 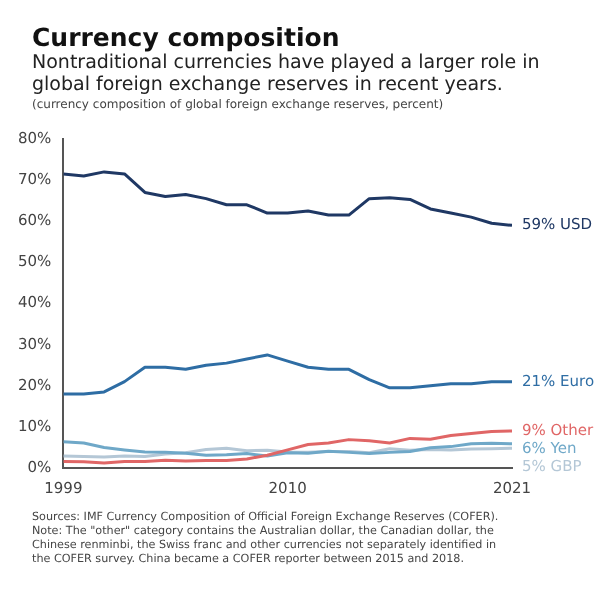 I want to click on chart-title: Currency composition, so click(x=187, y=37).